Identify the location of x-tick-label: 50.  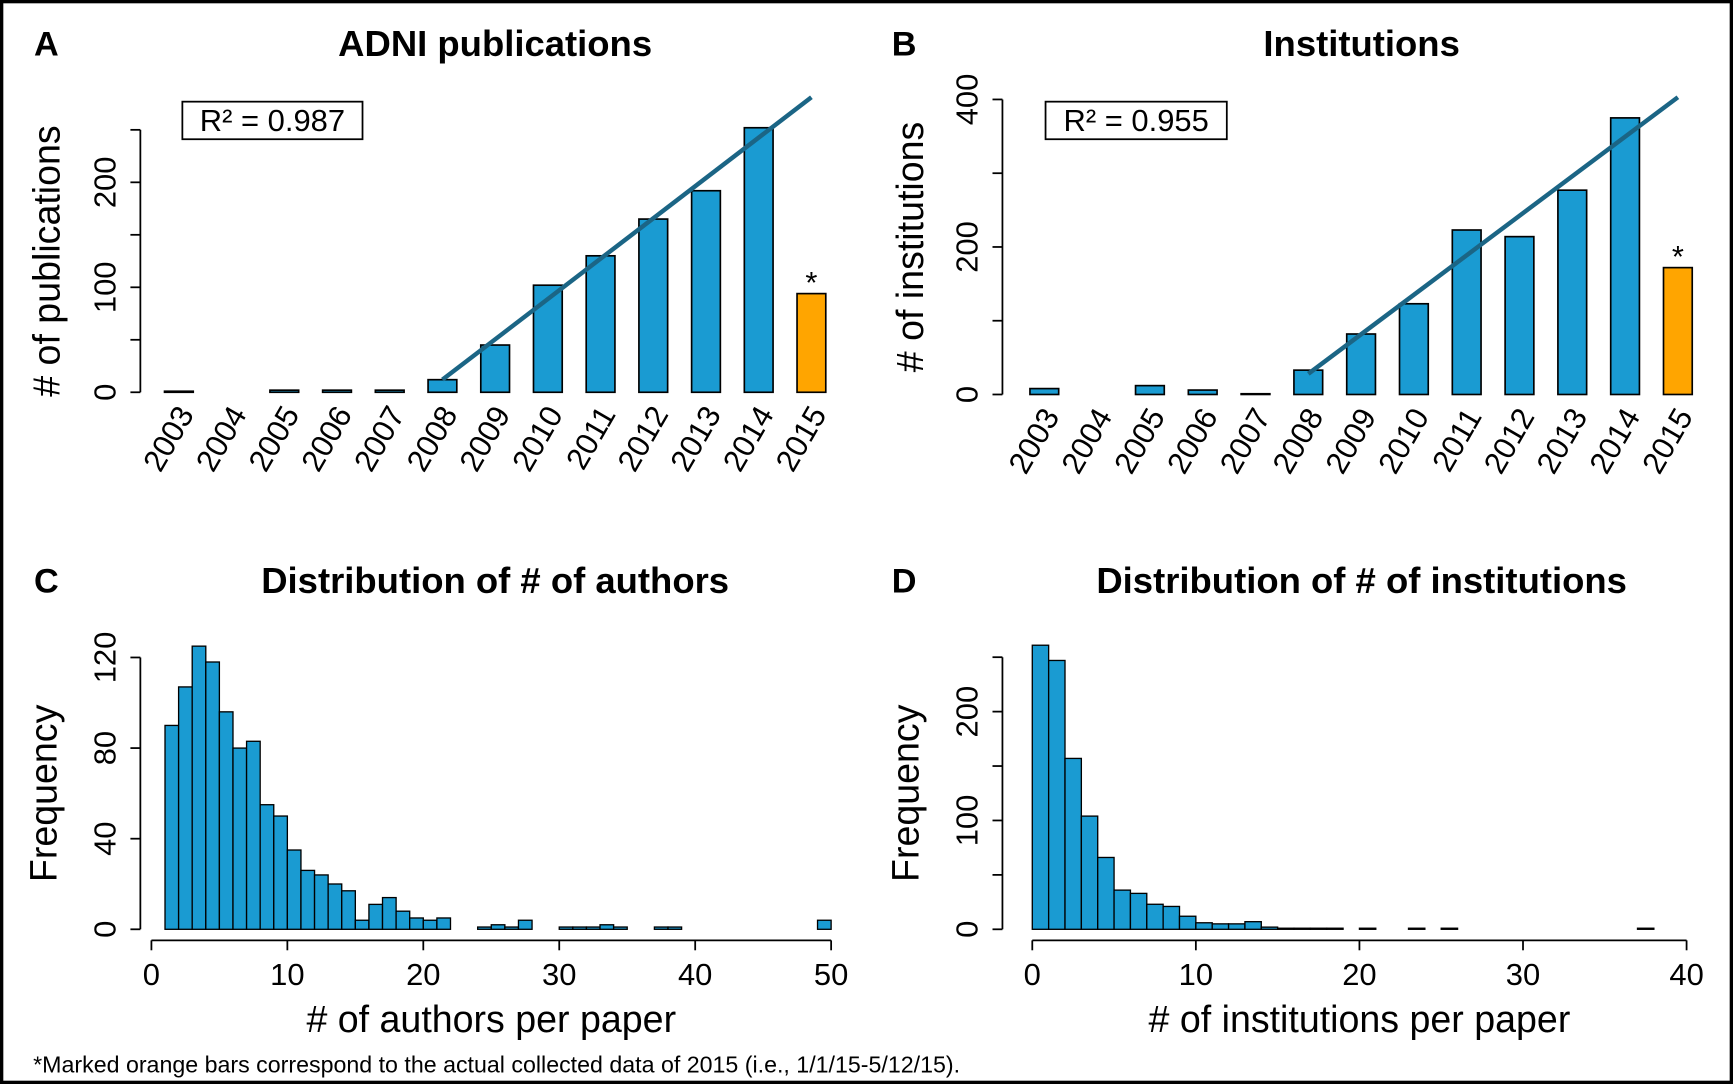
(831, 974).